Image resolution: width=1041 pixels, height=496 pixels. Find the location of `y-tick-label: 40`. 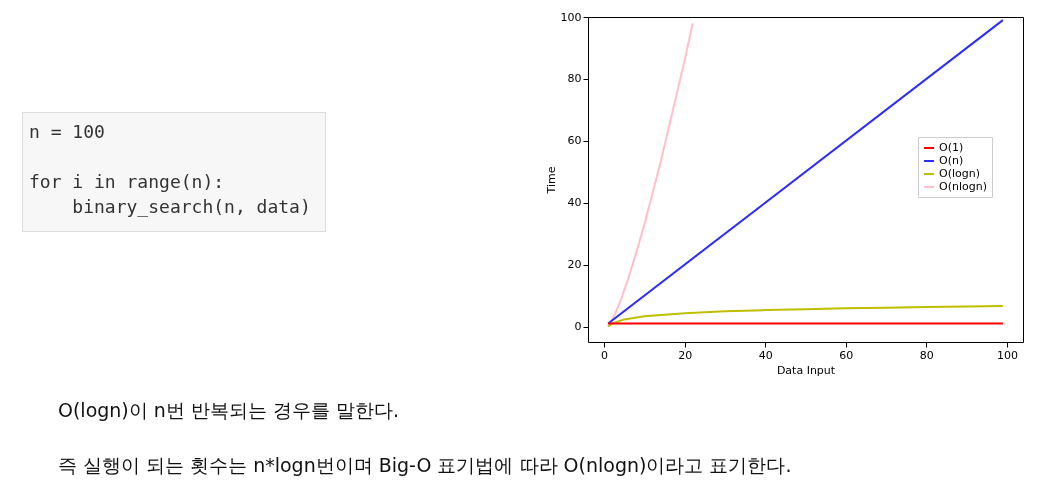

y-tick-label: 40 is located at coordinates (574, 203).